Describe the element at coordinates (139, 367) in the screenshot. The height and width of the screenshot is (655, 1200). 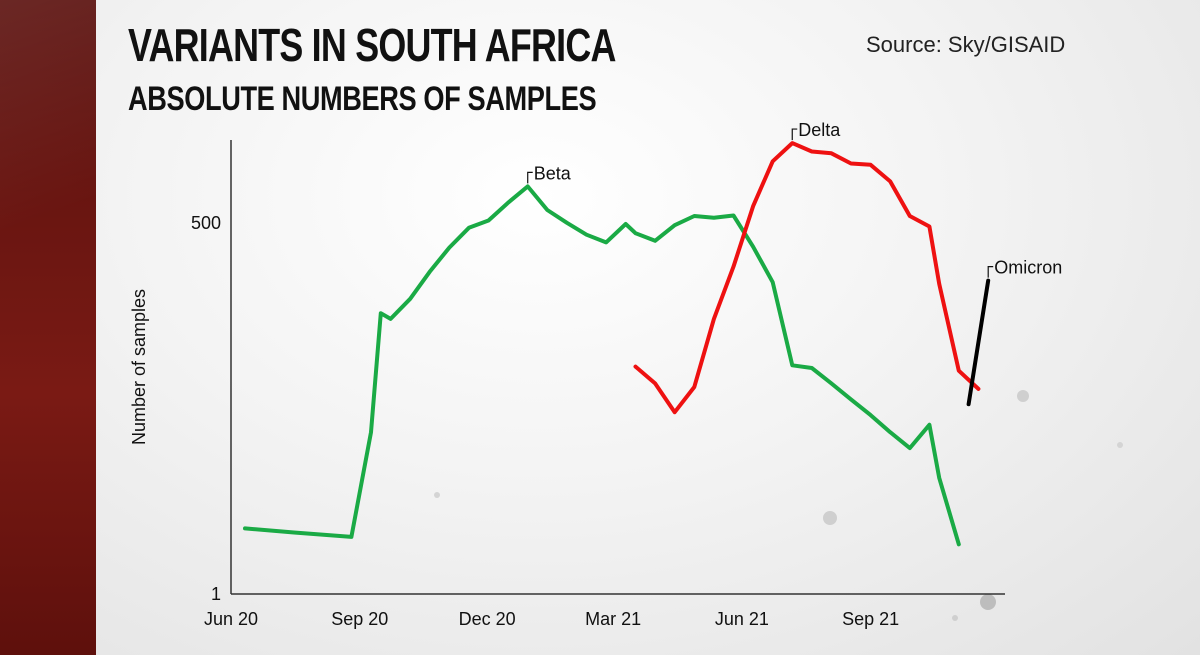
I see `y-axis-title: Number of samples` at that location.